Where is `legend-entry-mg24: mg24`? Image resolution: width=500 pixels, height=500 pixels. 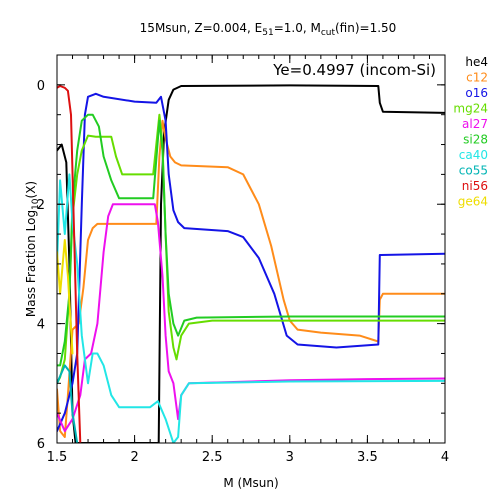 legend-entry-mg24: mg24 is located at coordinates (470, 109).